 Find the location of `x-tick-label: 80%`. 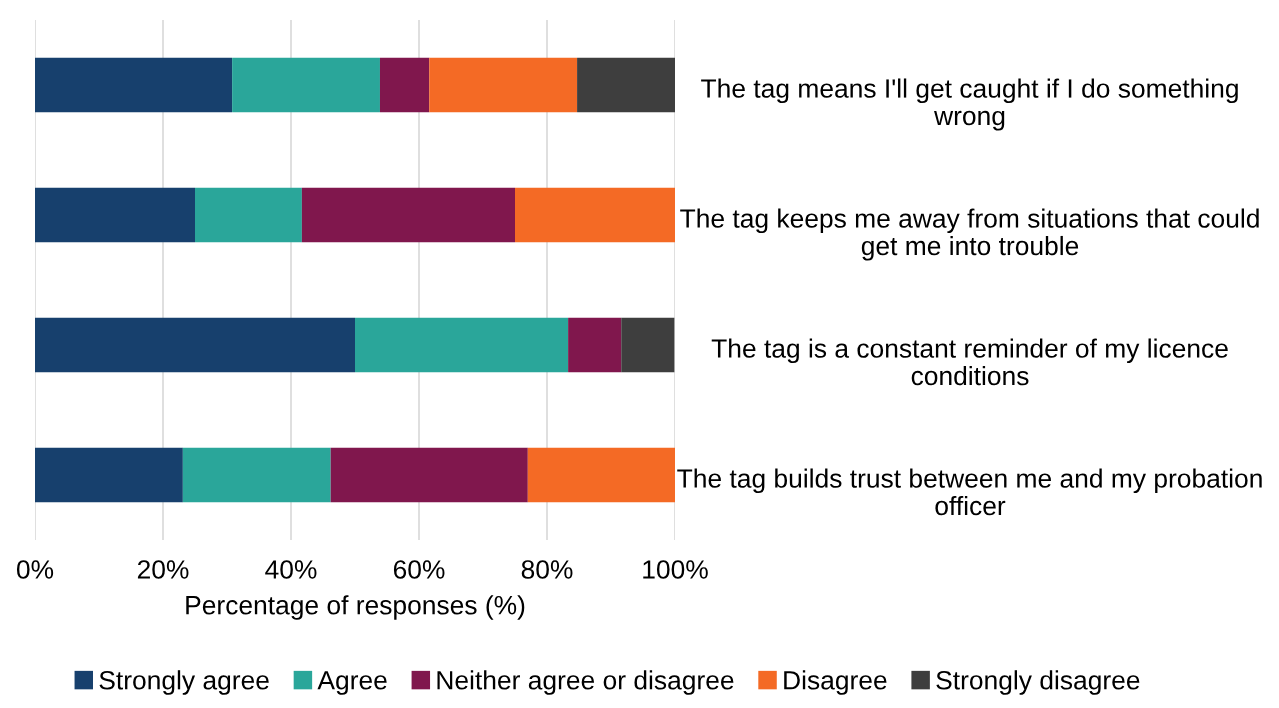

x-tick-label: 80% is located at coordinates (547, 569).